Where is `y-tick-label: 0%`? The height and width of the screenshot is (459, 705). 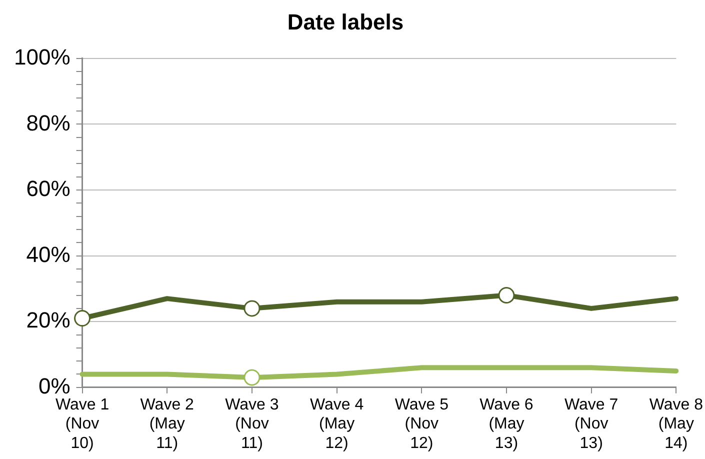 y-tick-label: 0% is located at coordinates (54, 385).